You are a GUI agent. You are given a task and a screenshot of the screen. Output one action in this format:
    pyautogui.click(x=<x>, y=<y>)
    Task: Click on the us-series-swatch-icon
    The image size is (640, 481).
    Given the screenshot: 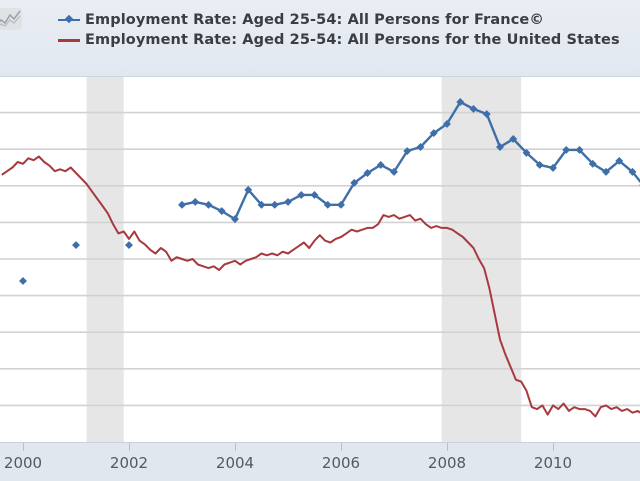 What is the action you would take?
    pyautogui.click(x=69, y=40)
    